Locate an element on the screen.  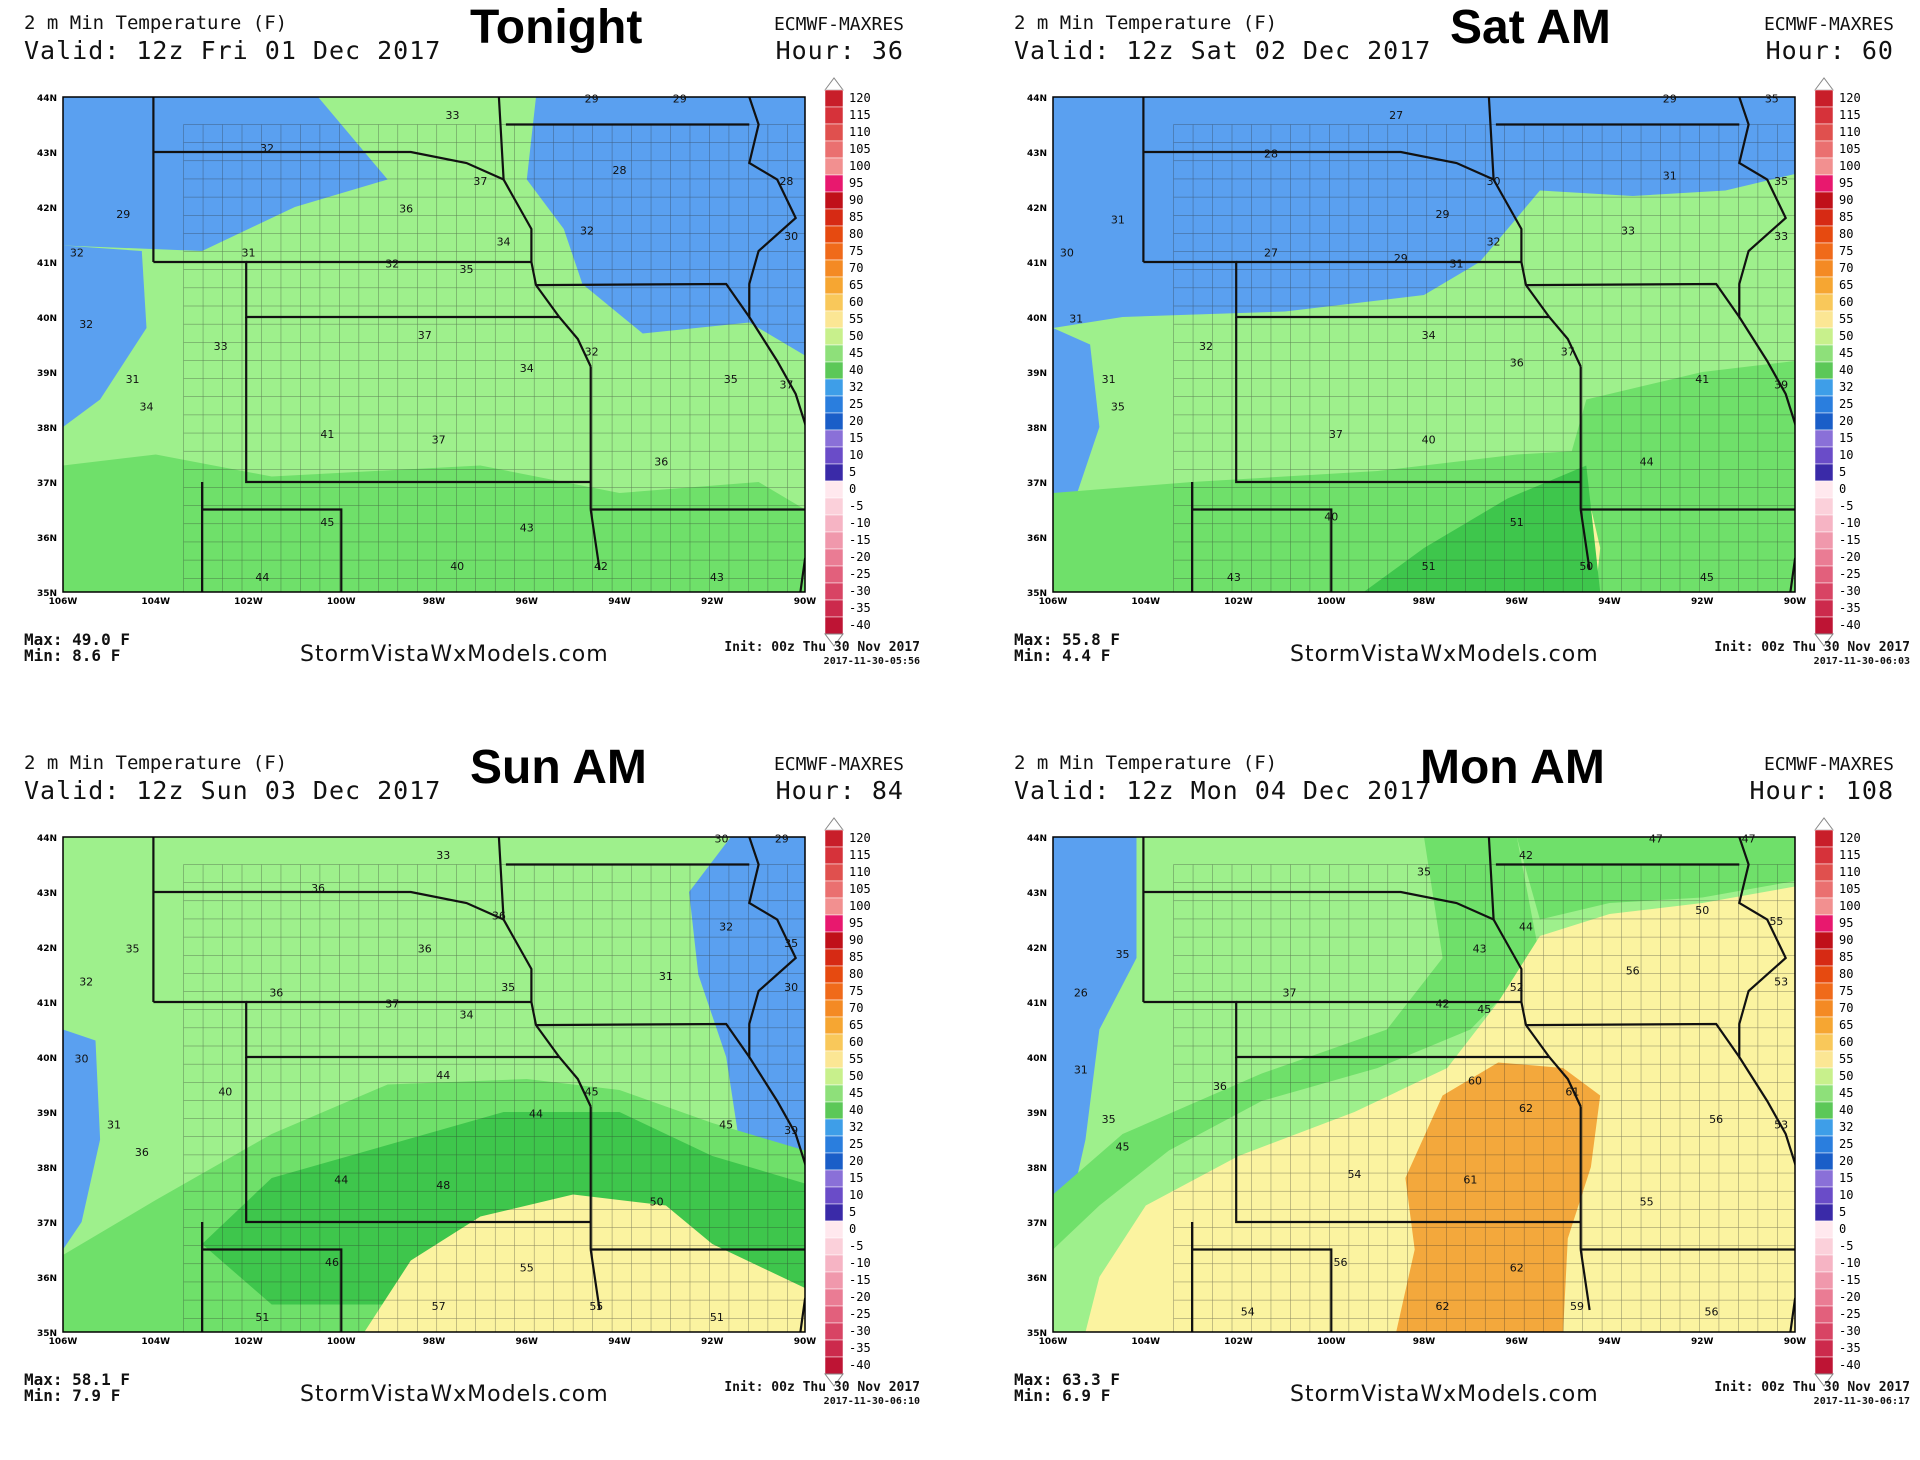
legend-label: 70 is located at coordinates (856, 1008).